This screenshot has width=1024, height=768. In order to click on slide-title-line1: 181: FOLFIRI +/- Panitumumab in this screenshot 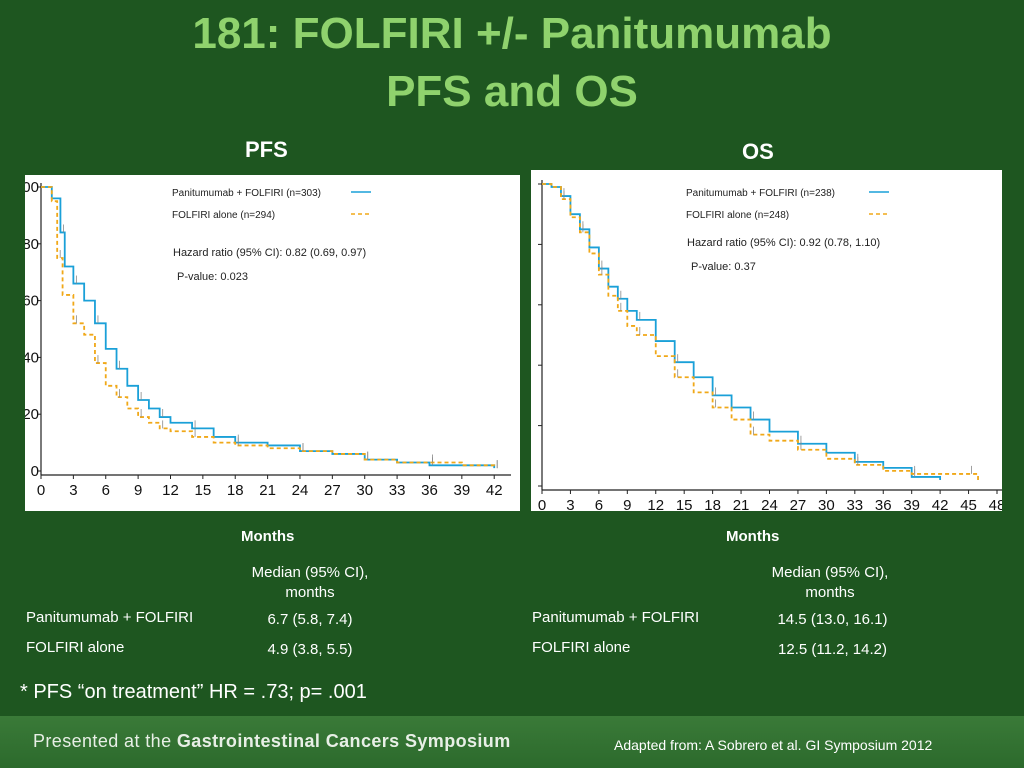, I will do `click(512, 33)`.